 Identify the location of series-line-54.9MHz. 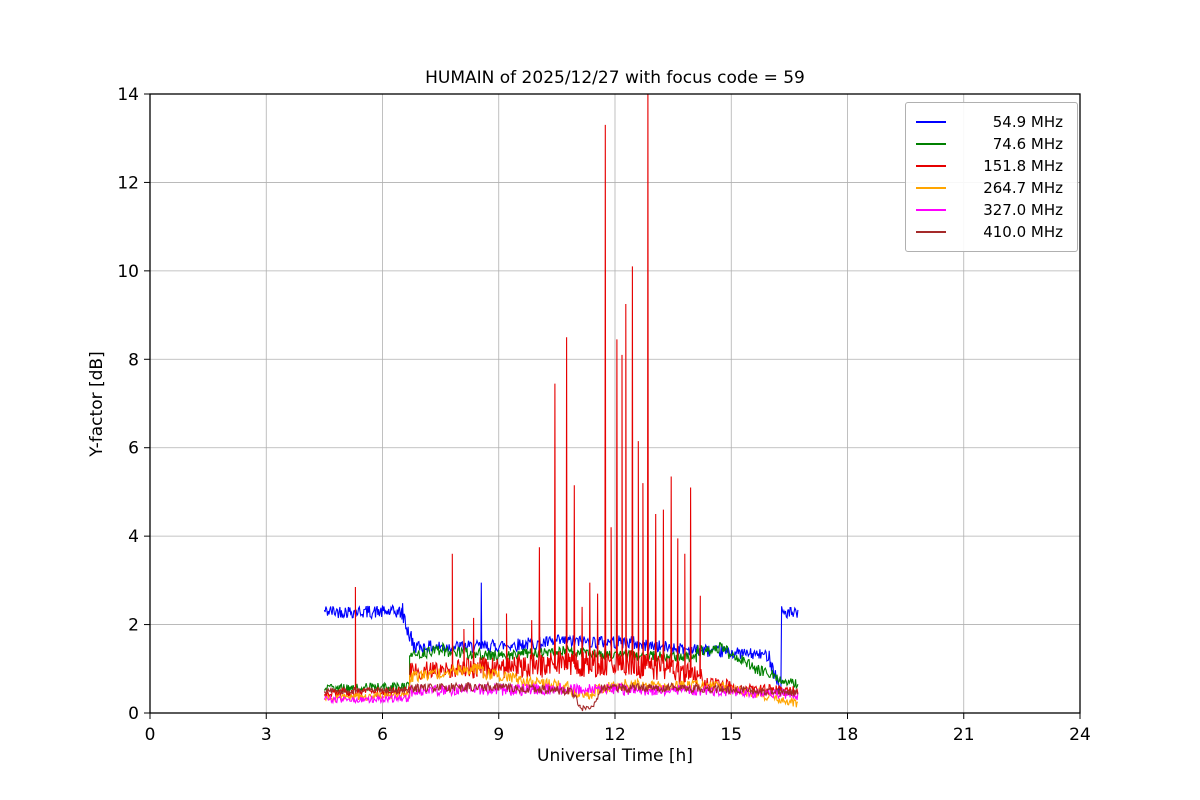
(561, 638).